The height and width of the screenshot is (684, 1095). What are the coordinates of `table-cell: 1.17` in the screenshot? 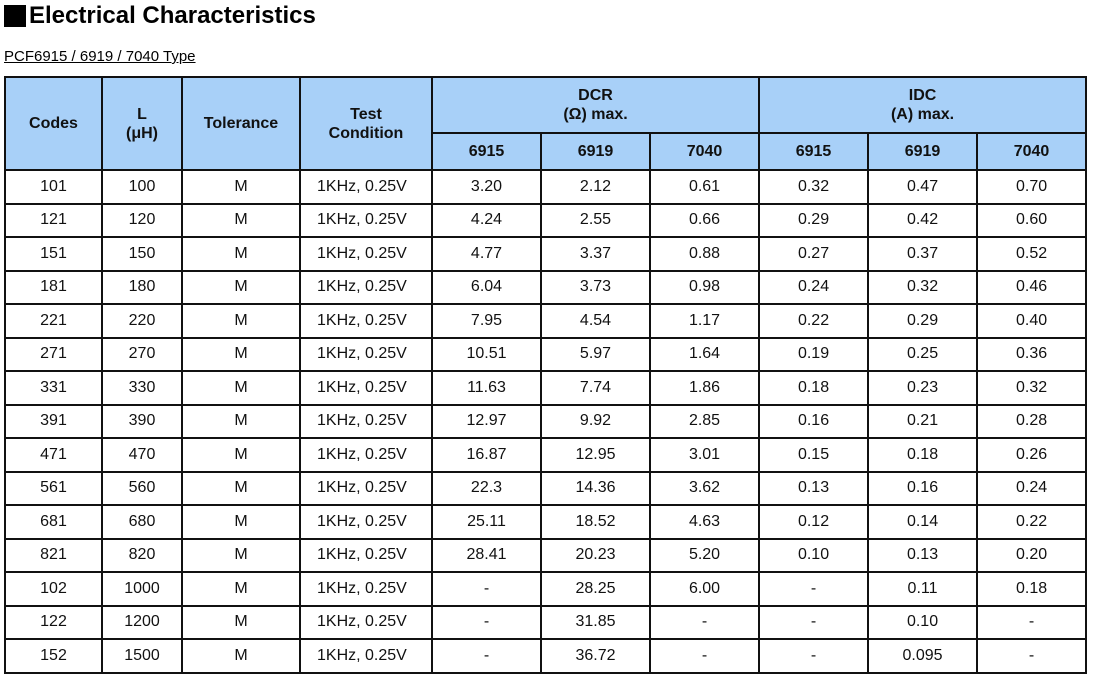 It's located at (704, 321).